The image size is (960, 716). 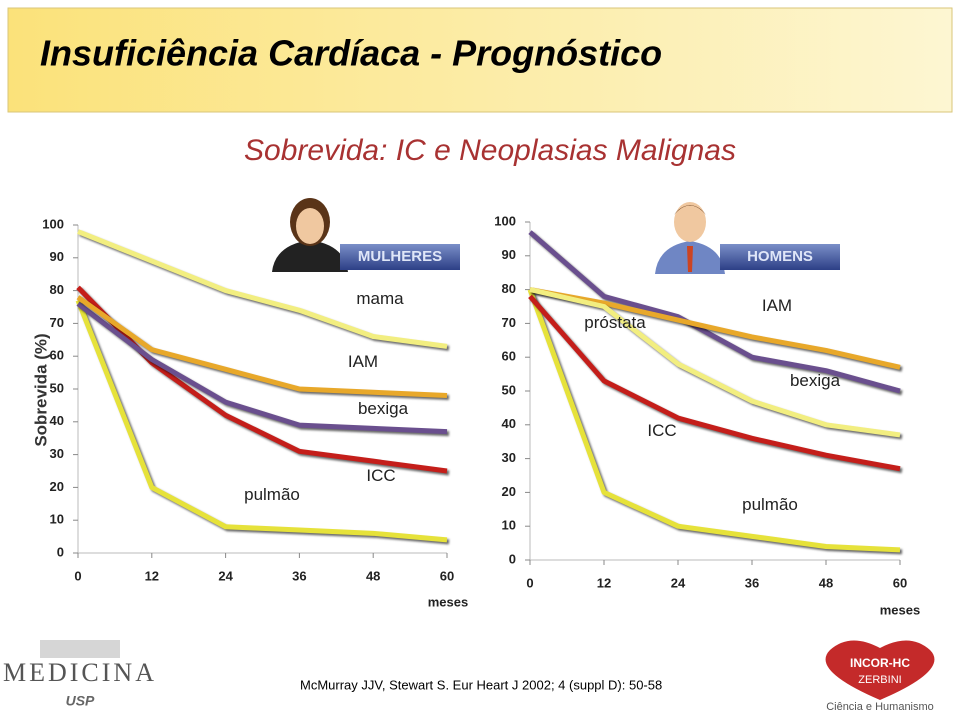 What do you see at coordinates (310, 235) in the screenshot?
I see `woman-icon` at bounding box center [310, 235].